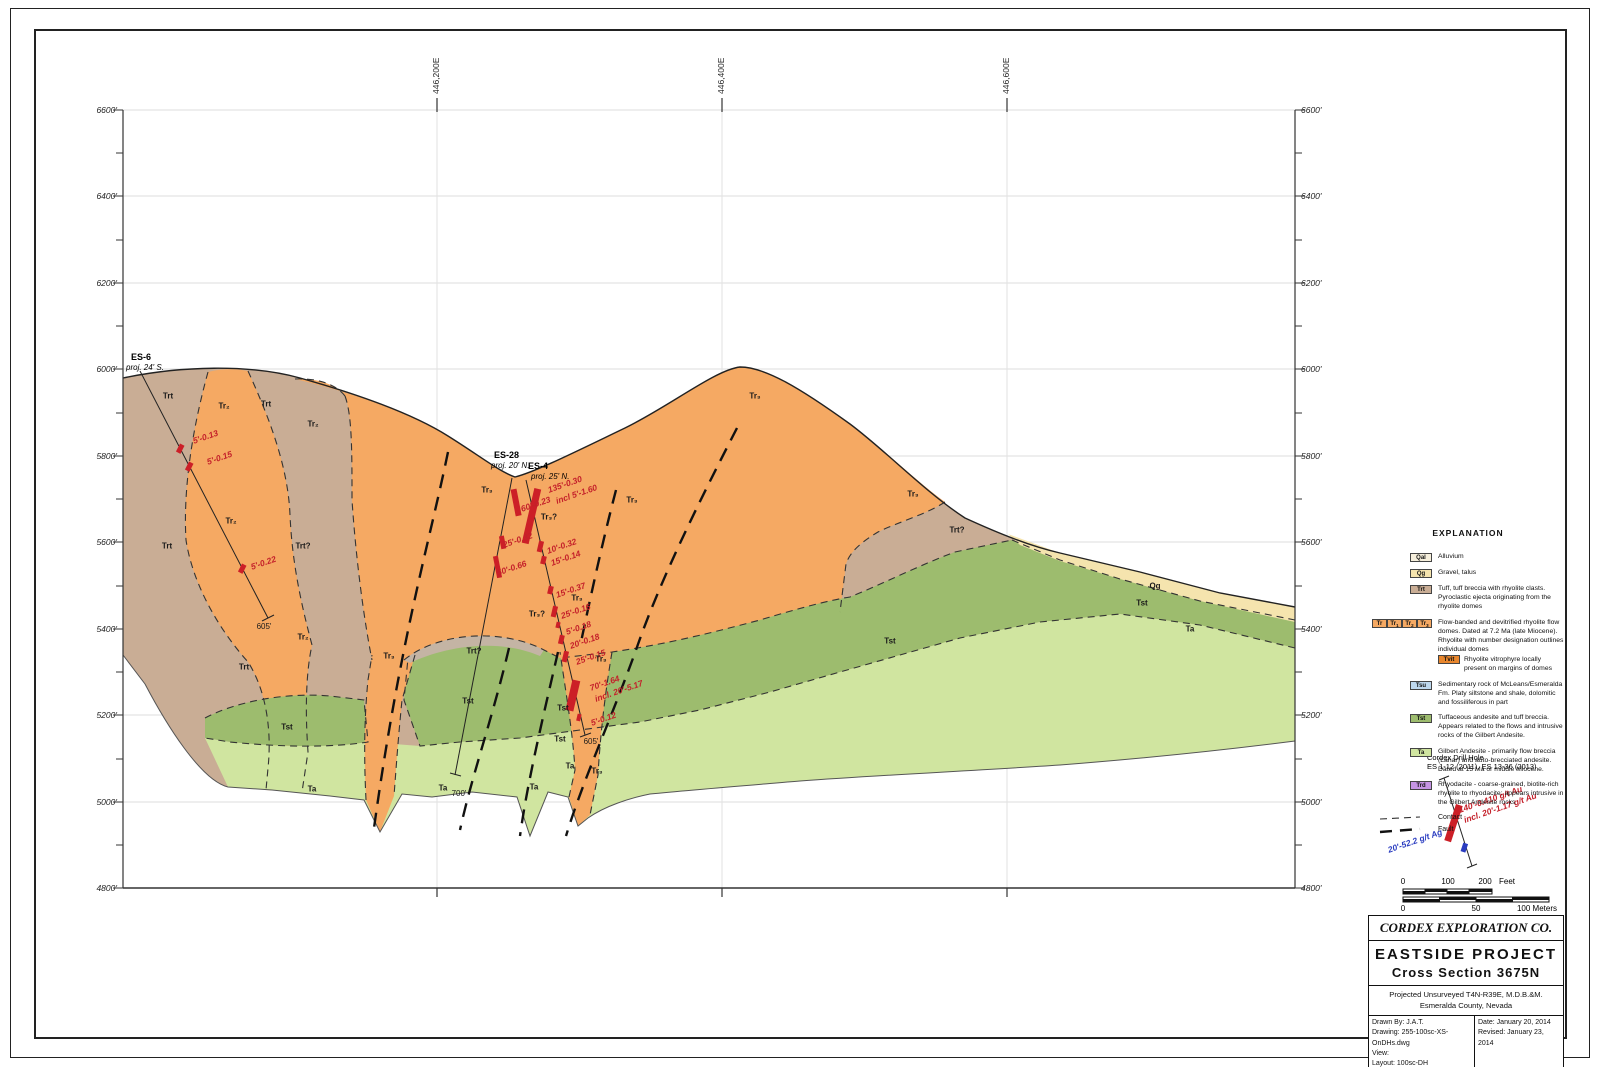 The height and width of the screenshot is (1067, 1600). Describe the element at coordinates (1468, 818) in the screenshot. I see `legend-contact-row: Contact` at that location.